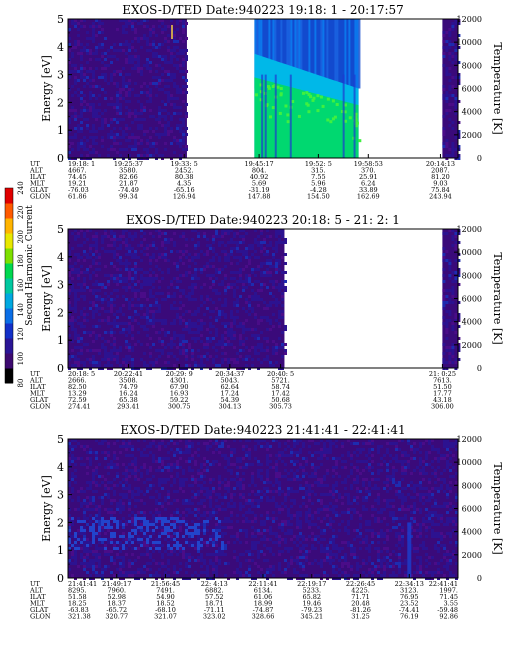 This screenshot has width=505, height=649. What do you see at coordinates (448, 597) in the screenshot?
I see `ephemeris-value: 71.45` at bounding box center [448, 597].